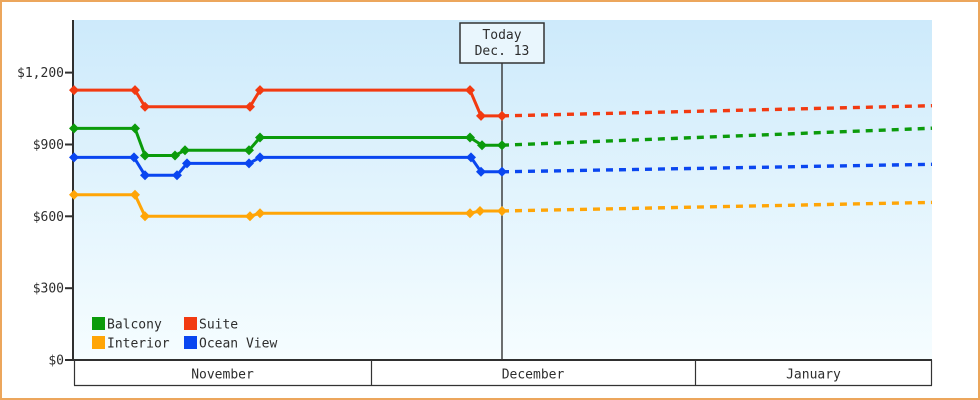 The image size is (980, 400). I want to click on legend-label-interior: Interior, so click(138, 344).